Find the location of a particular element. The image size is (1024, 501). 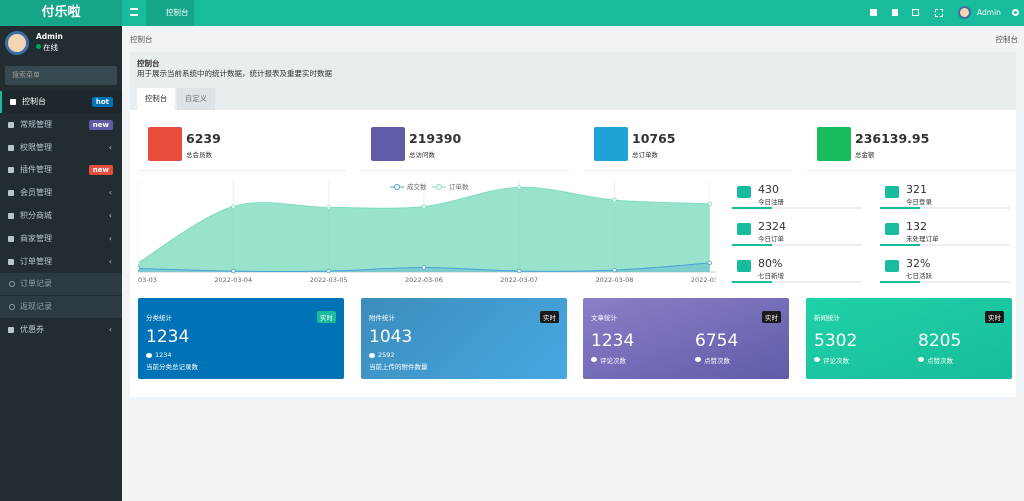

menu-toggle is located at coordinates (134, 12).